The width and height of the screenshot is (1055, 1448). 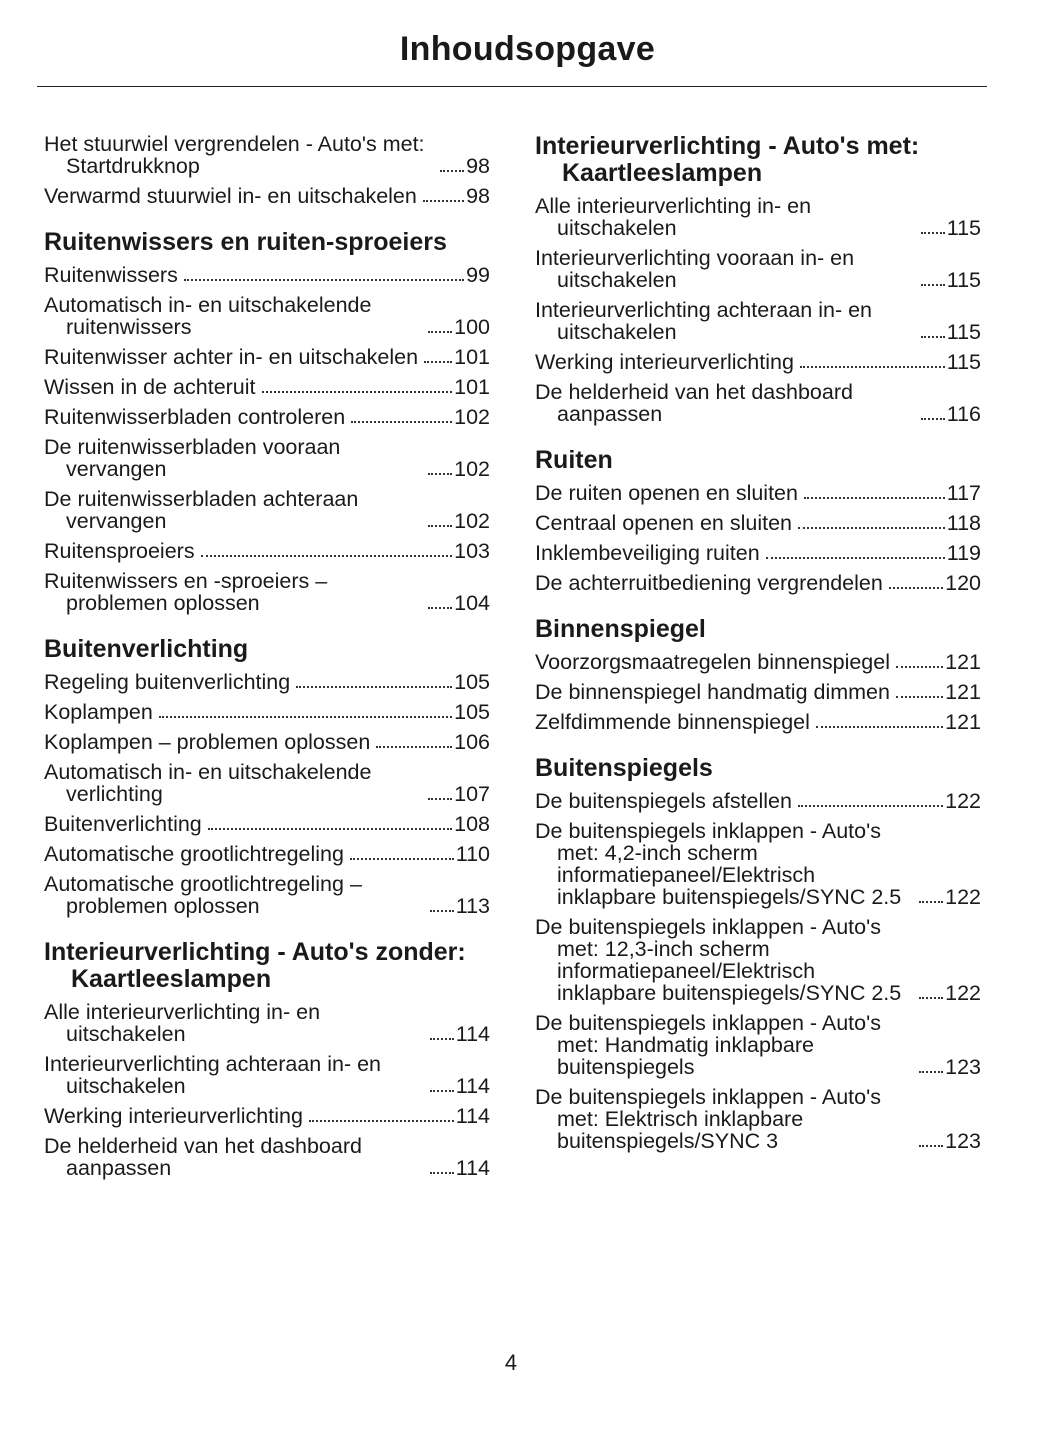 What do you see at coordinates (267, 1116) in the screenshot?
I see `toc-entry: Werking interieurverlichting 114` at bounding box center [267, 1116].